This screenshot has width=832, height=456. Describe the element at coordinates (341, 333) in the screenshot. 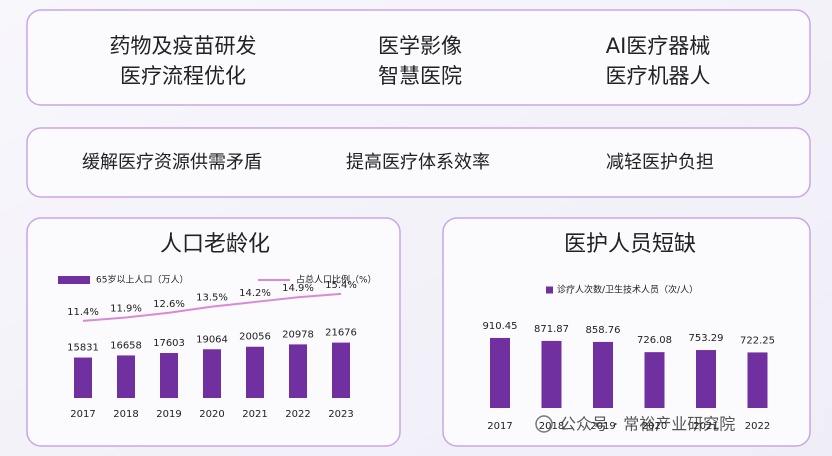

I see `bar-value-label: 21676` at that location.